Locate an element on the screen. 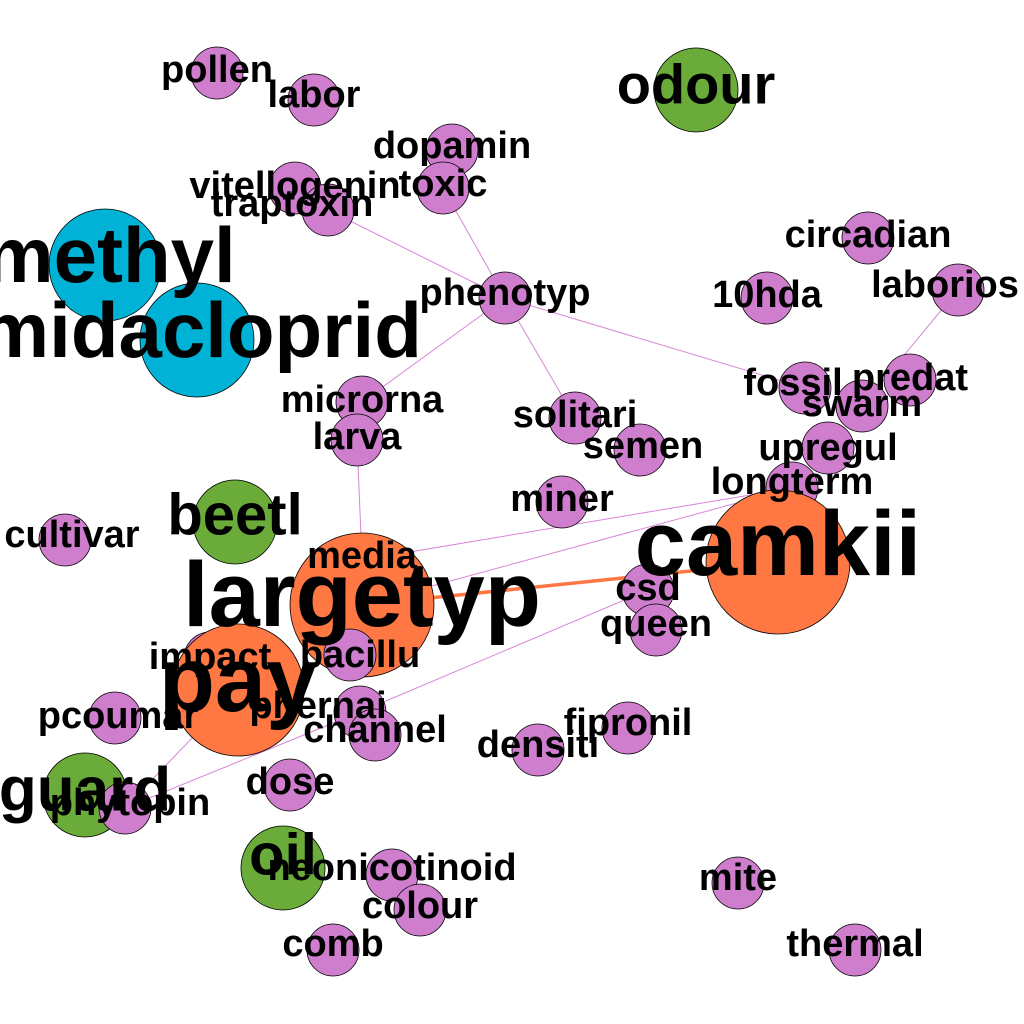  node-label-impact: impact is located at coordinates (210, 657).